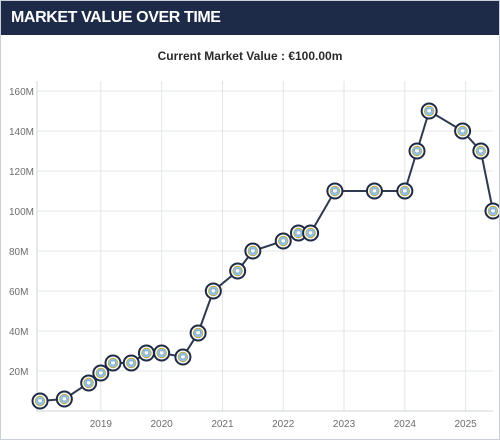 This screenshot has height=440, width=500. What do you see at coordinates (344, 424) in the screenshot?
I see `x-tick-label: 2023` at bounding box center [344, 424].